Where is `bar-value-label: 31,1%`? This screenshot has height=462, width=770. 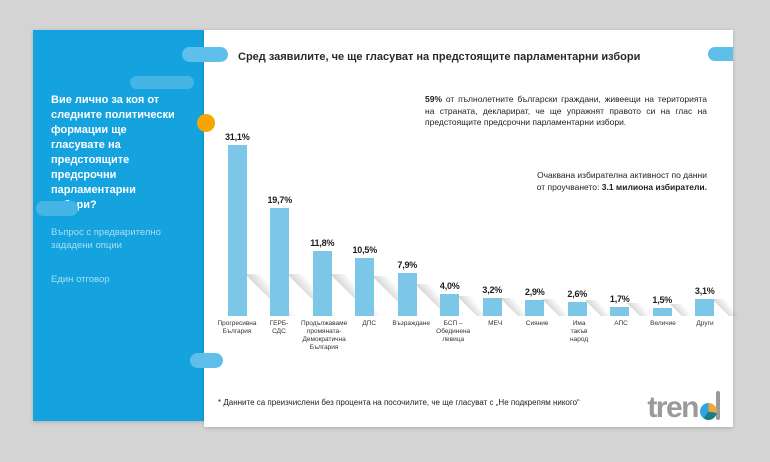
bar-value-label: 31,1% is located at coordinates (237, 137).